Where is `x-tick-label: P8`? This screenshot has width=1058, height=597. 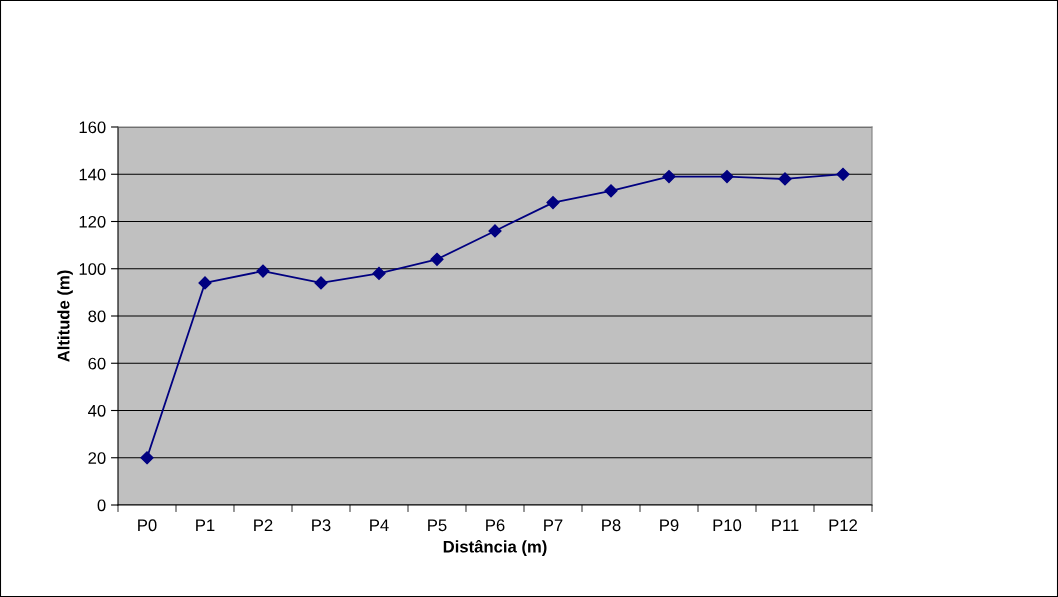
x-tick-label: P8 is located at coordinates (611, 525).